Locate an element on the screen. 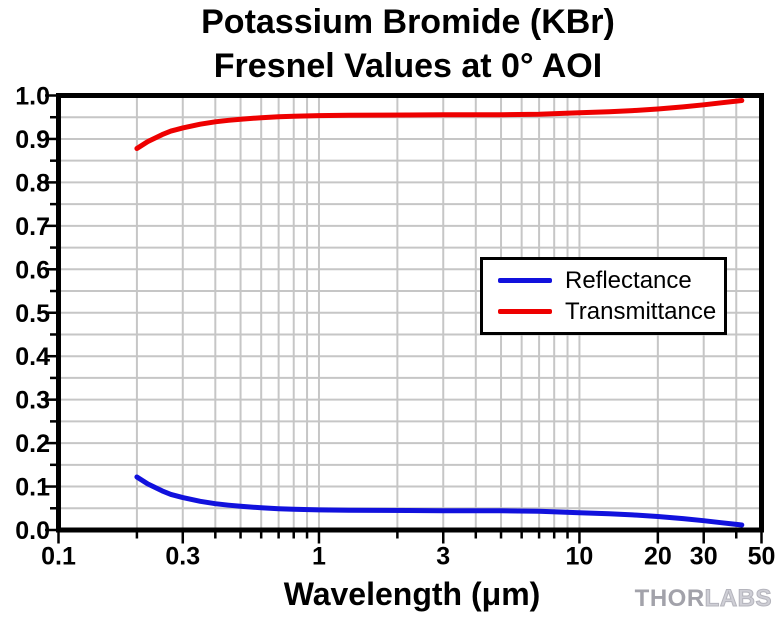 The height and width of the screenshot is (623, 780). legend-label-reflectance: Reflectance is located at coordinates (628, 280).